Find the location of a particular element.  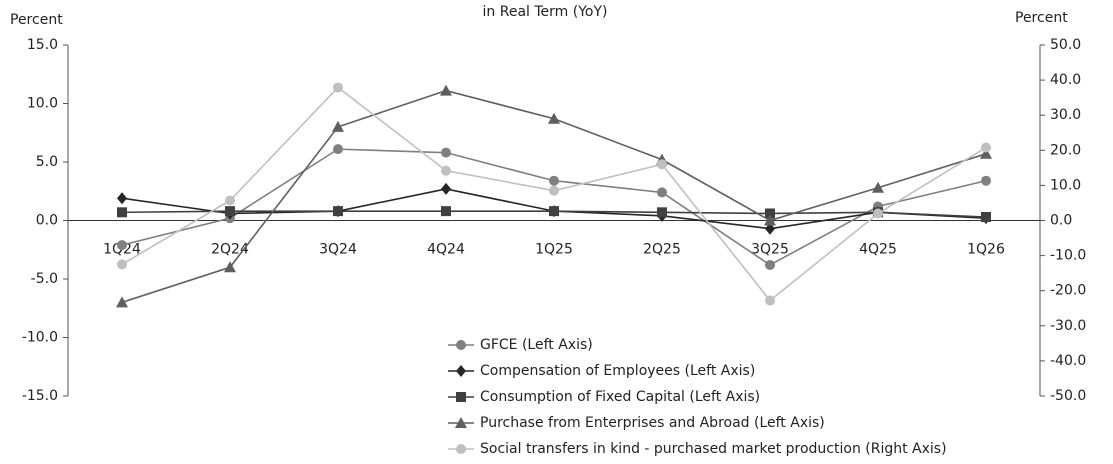

x-tick-label: 4Q25 is located at coordinates (878, 250).